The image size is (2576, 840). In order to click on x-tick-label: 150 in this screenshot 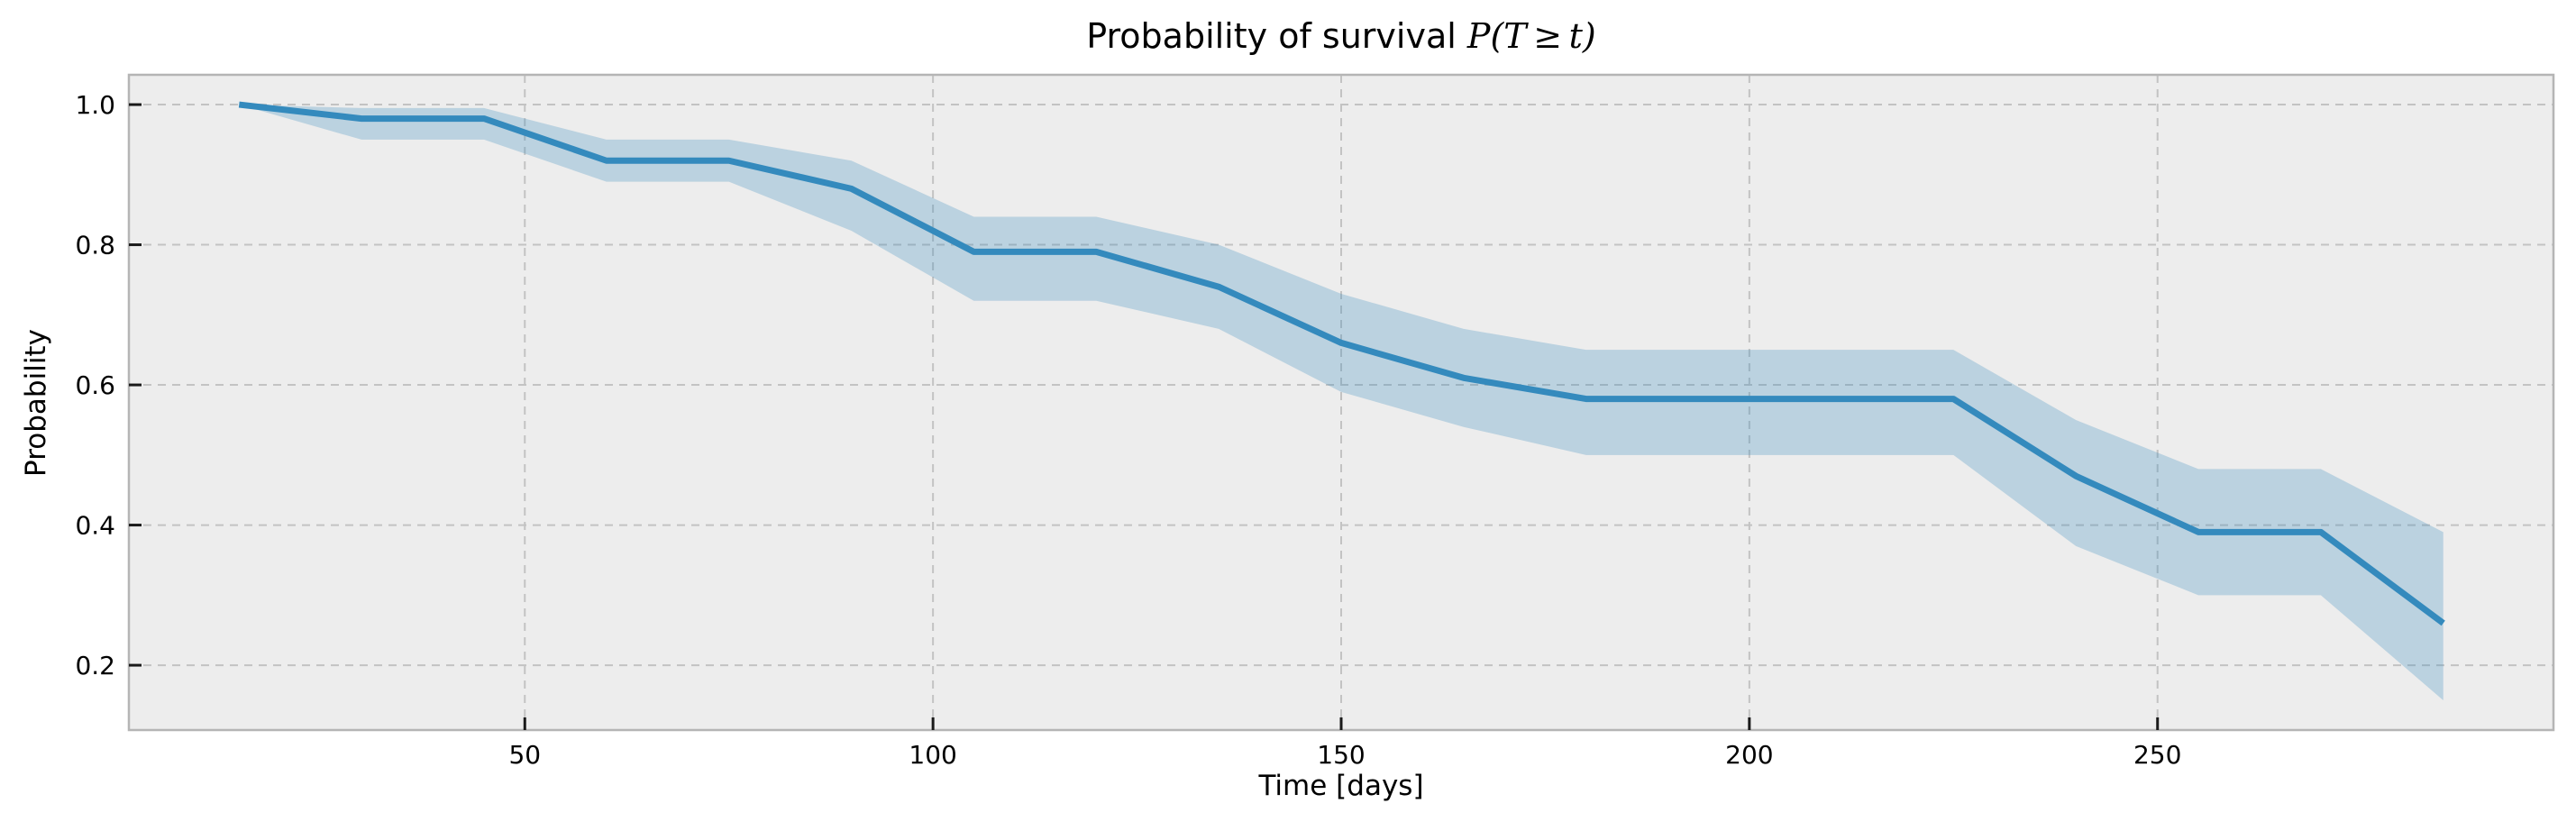, I will do `click(1341, 755)`.